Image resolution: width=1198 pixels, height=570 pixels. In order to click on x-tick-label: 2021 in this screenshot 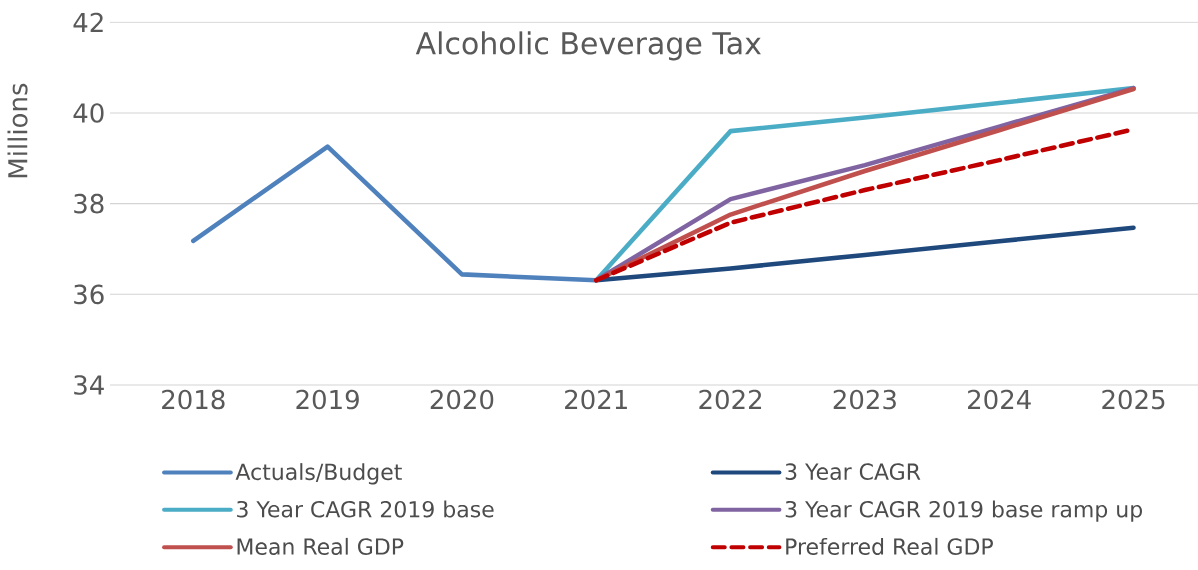, I will do `click(596, 399)`.